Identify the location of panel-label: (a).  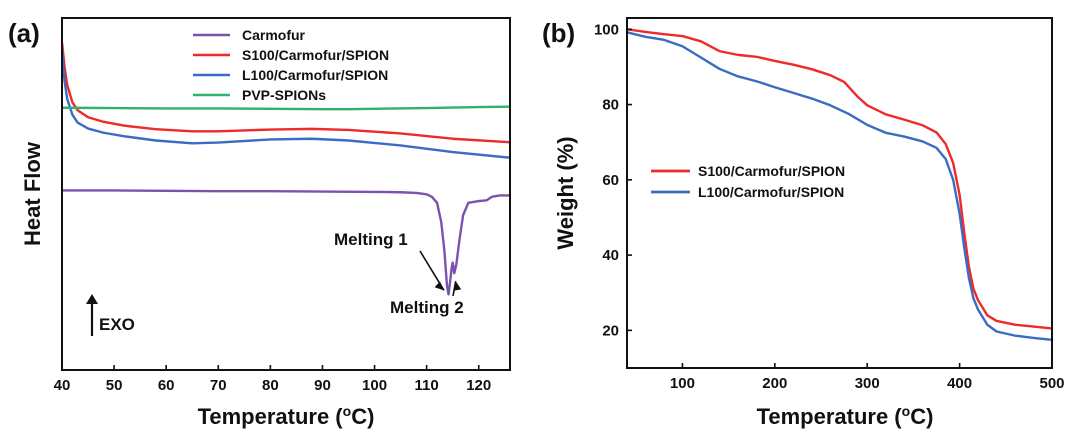
(24, 33).